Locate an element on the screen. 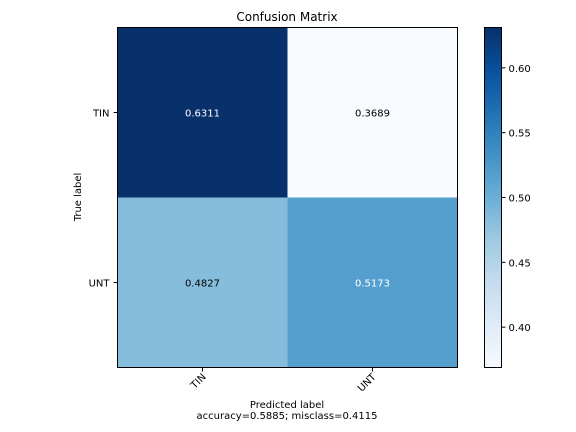 This screenshot has height=432, width=576. colorbar is located at coordinates (493, 197).